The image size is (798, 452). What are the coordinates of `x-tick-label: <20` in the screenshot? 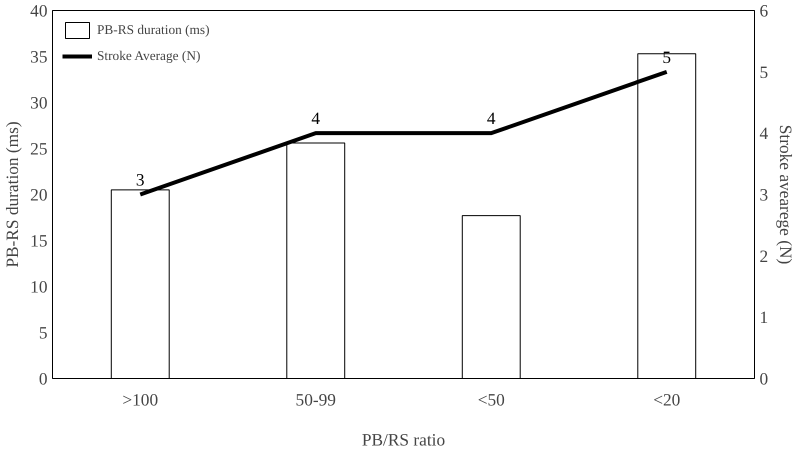 It's located at (666, 400).